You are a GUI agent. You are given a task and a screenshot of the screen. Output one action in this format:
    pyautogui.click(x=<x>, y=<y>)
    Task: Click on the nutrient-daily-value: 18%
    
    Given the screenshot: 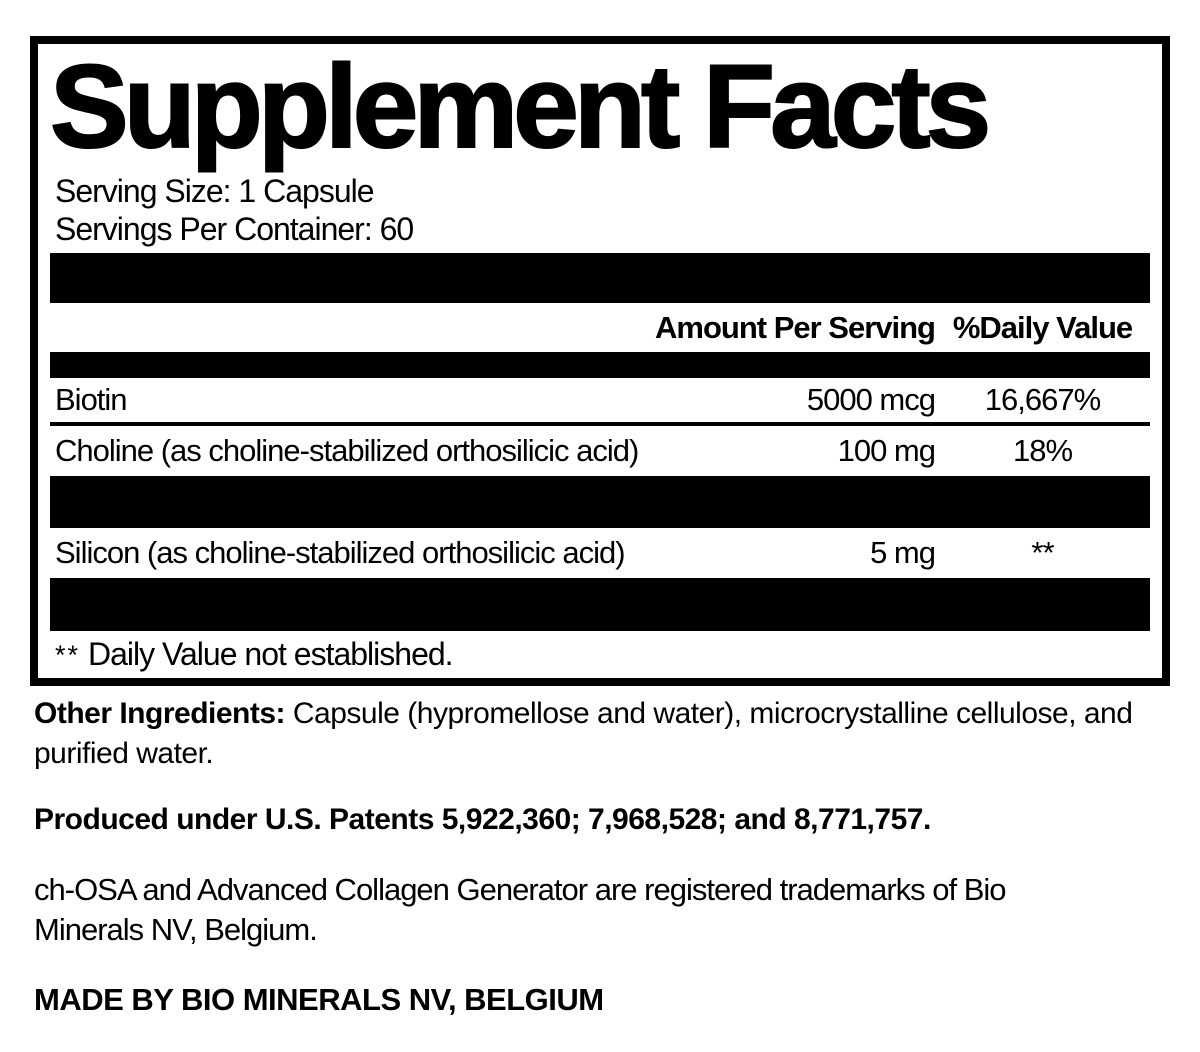 What is the action you would take?
    pyautogui.click(x=1042, y=450)
    